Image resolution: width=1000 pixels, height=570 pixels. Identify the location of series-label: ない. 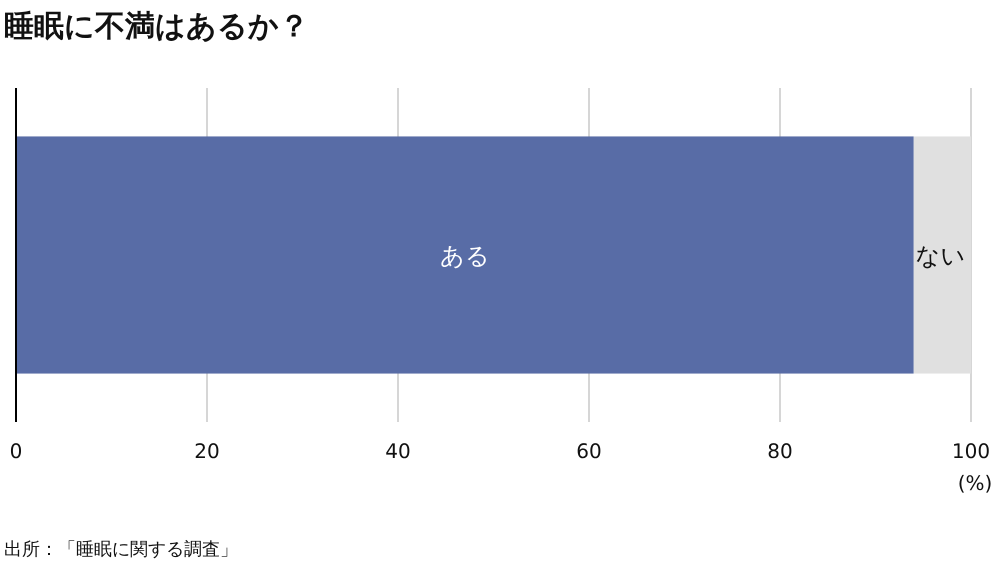
(940, 256).